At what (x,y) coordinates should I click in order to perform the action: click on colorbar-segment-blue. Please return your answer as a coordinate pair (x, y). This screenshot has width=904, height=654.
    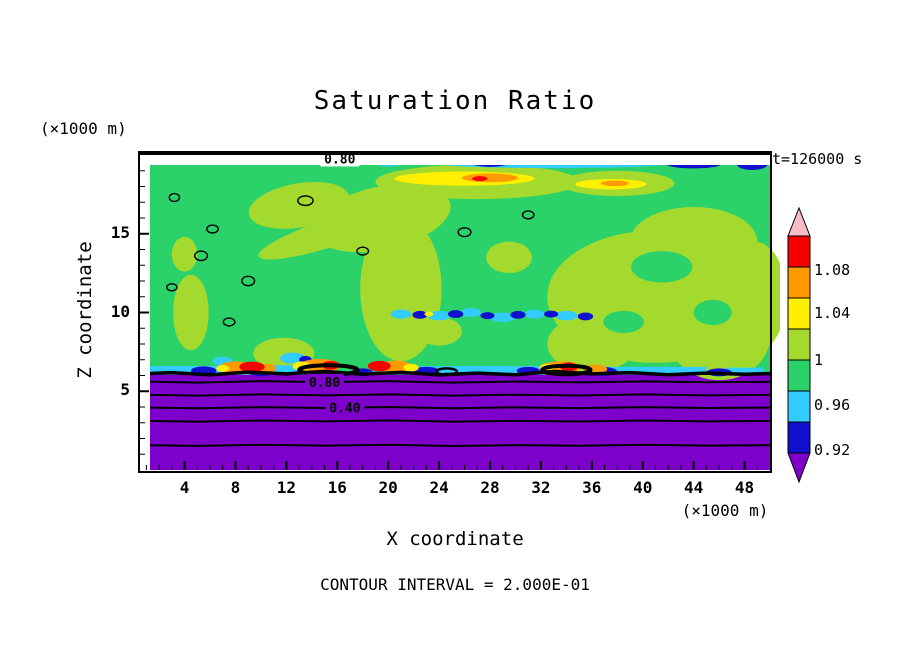
    Looking at the image, I should click on (799, 437).